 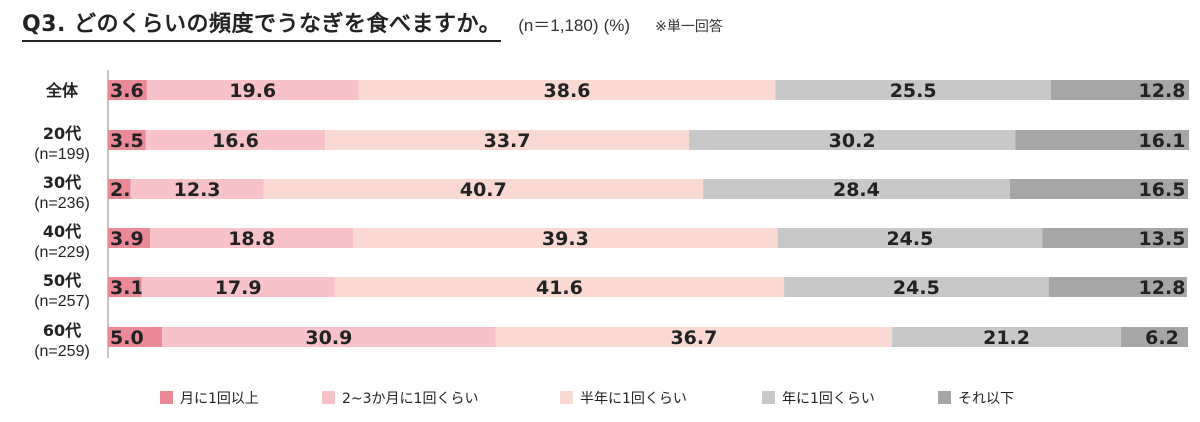 I want to click on data-label: 38.6, so click(x=567, y=91).